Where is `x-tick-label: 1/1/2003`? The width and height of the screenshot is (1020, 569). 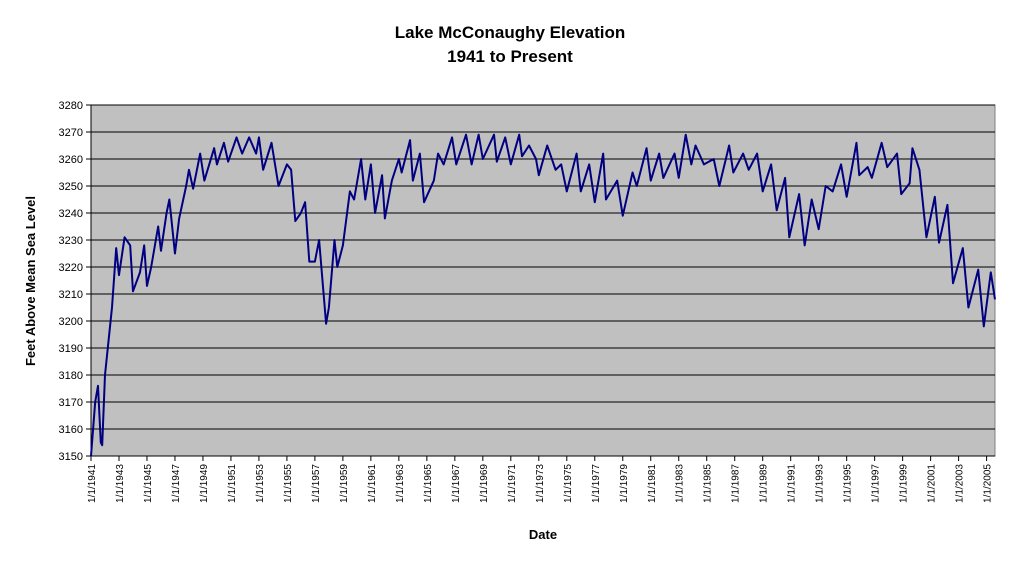
x-tick-label: 1/1/2003 is located at coordinates (960, 483).